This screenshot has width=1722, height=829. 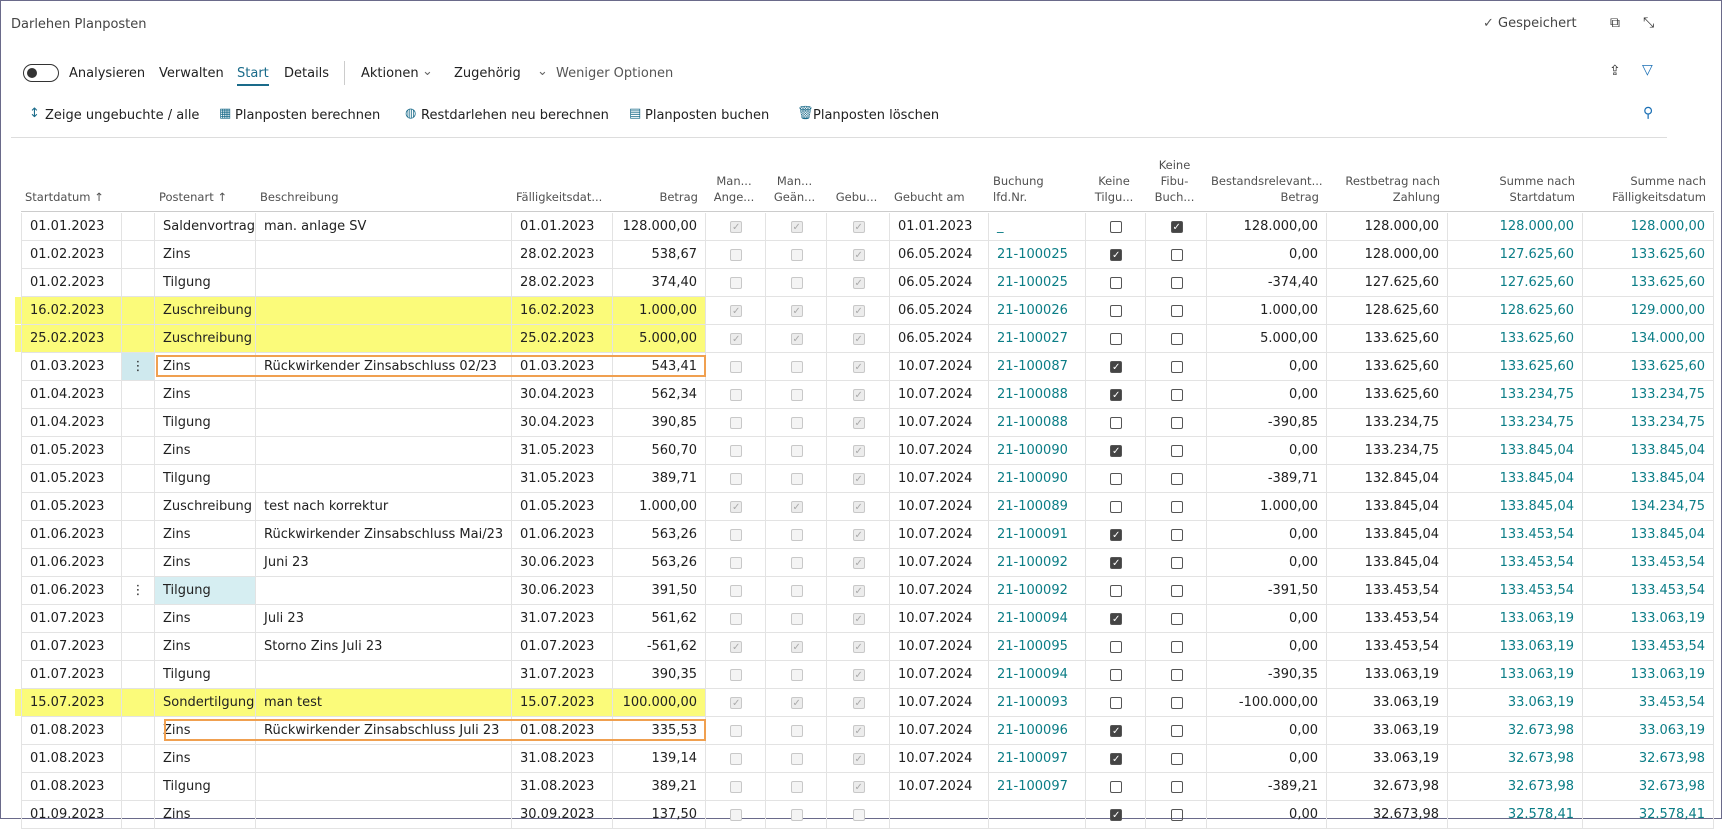 I want to click on menu-item: Verwalten, so click(x=191, y=73).